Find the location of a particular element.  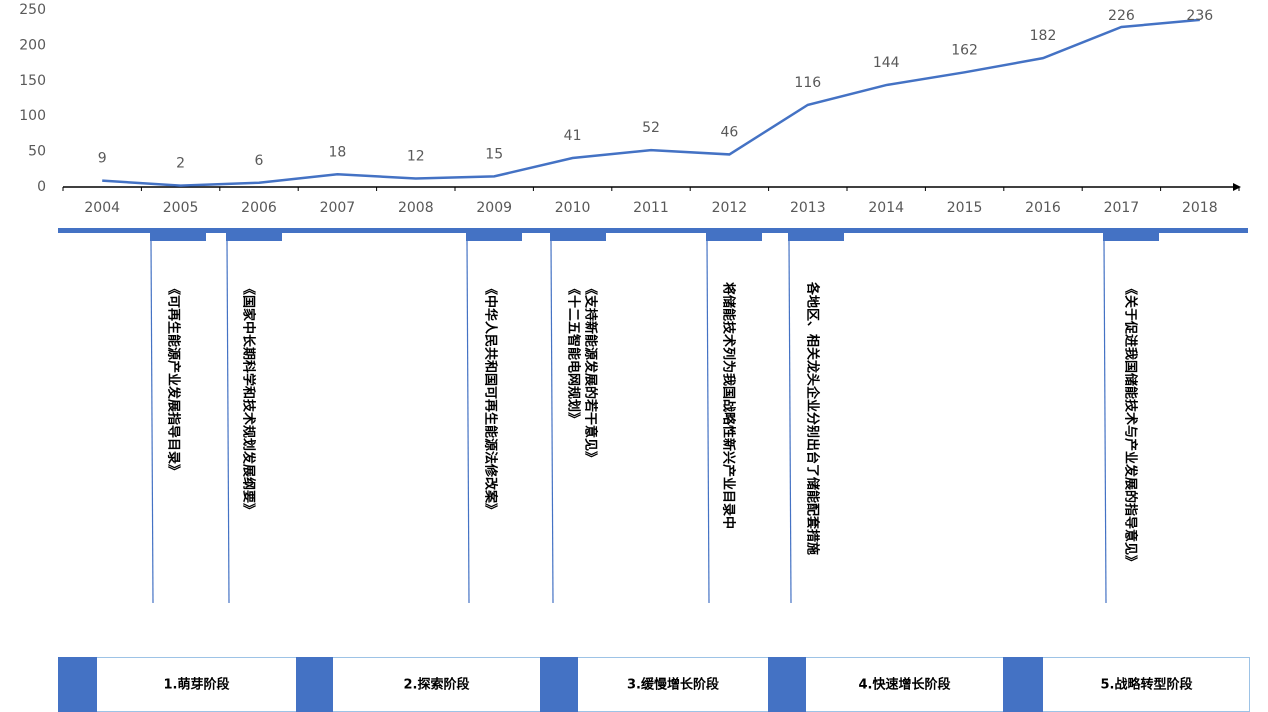

data-label: 46 is located at coordinates (729, 132).